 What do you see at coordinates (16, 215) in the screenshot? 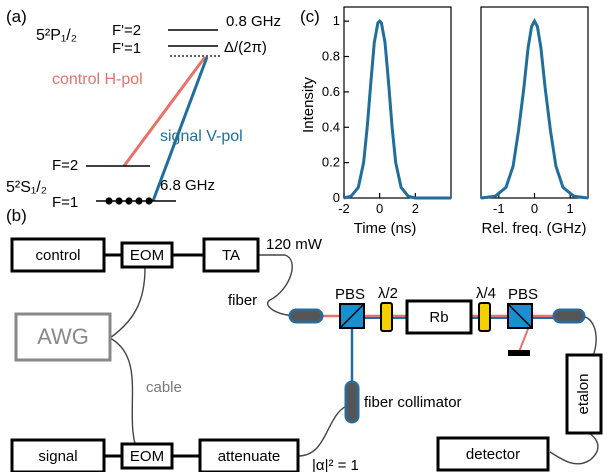
I see `panel-label-b: (b)` at bounding box center [16, 215].